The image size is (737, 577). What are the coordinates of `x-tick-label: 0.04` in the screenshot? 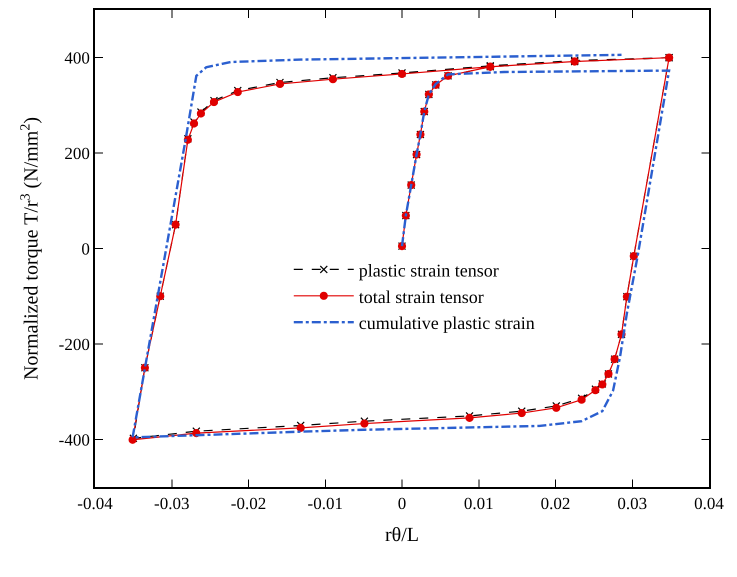 It's located at (709, 504).